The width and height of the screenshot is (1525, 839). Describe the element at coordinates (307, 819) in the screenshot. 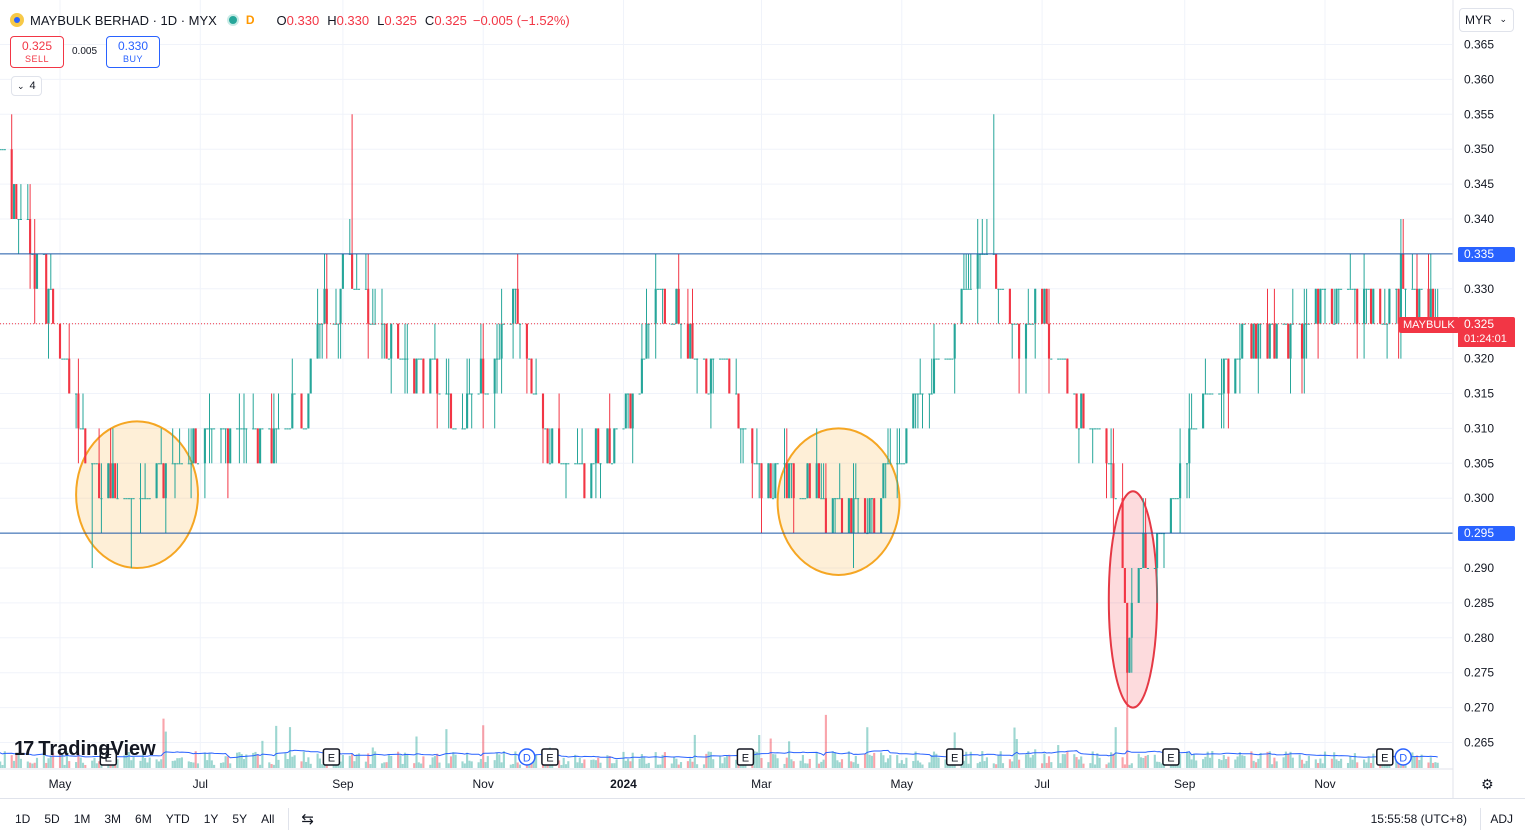

I see `goto-date-icon: ⇆` at that location.